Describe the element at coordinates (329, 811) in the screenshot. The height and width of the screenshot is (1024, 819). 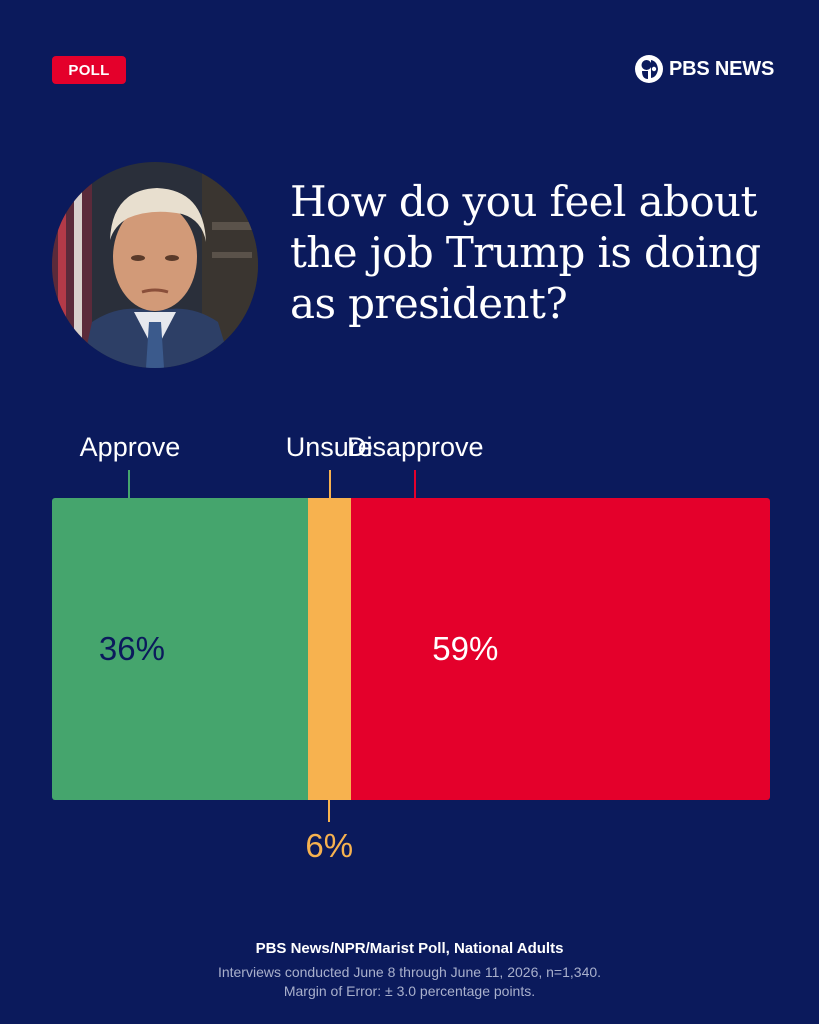
I see `tick-bottom-unsure` at that location.